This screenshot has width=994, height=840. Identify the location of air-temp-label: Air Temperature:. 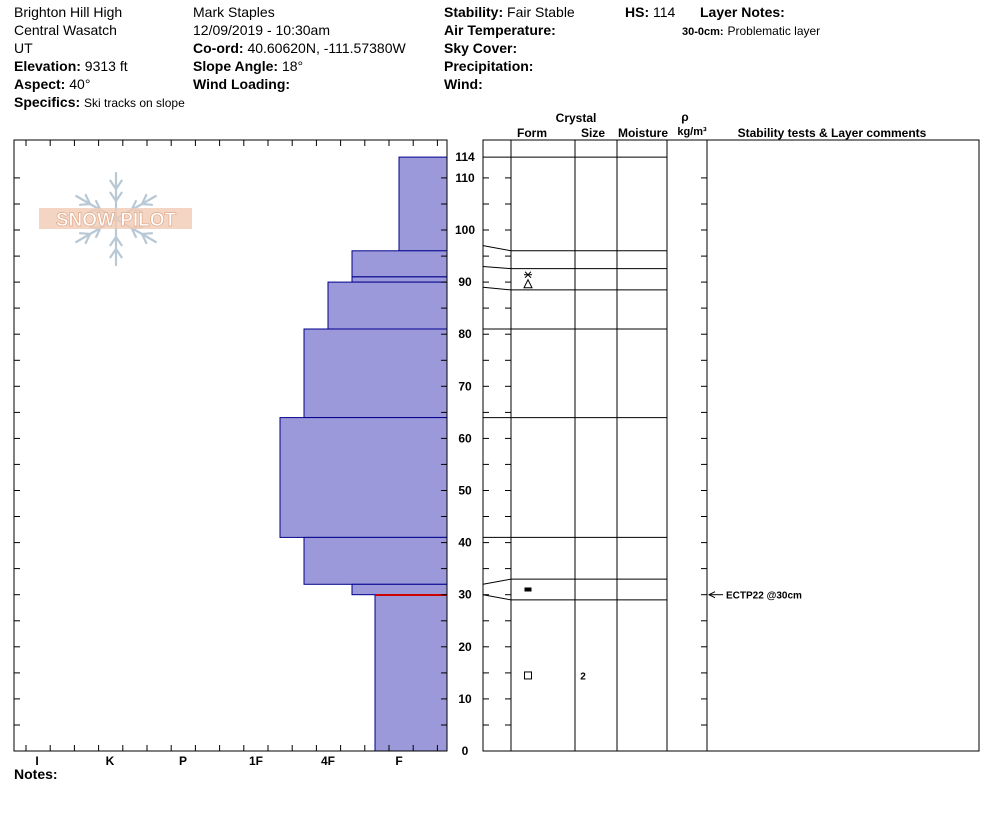
(500, 30).